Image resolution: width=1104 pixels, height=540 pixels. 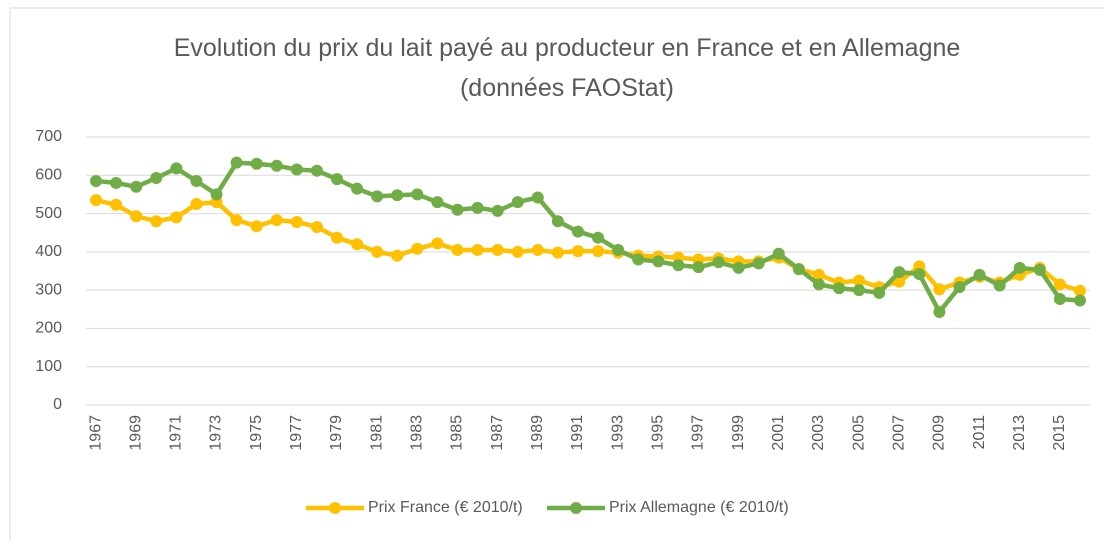 I want to click on x-tick-label: 1973, so click(x=216, y=433).